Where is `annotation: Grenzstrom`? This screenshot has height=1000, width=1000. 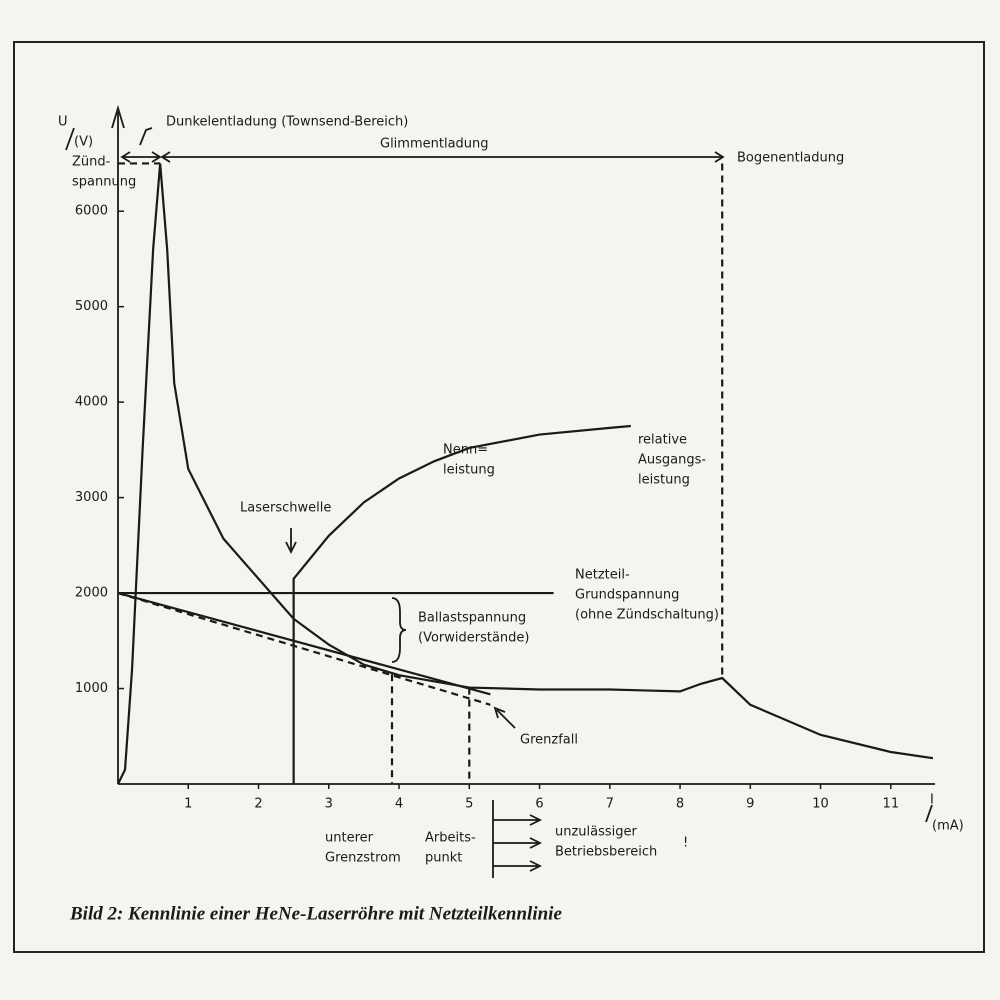
annotation: Grenzstrom is located at coordinates (363, 858).